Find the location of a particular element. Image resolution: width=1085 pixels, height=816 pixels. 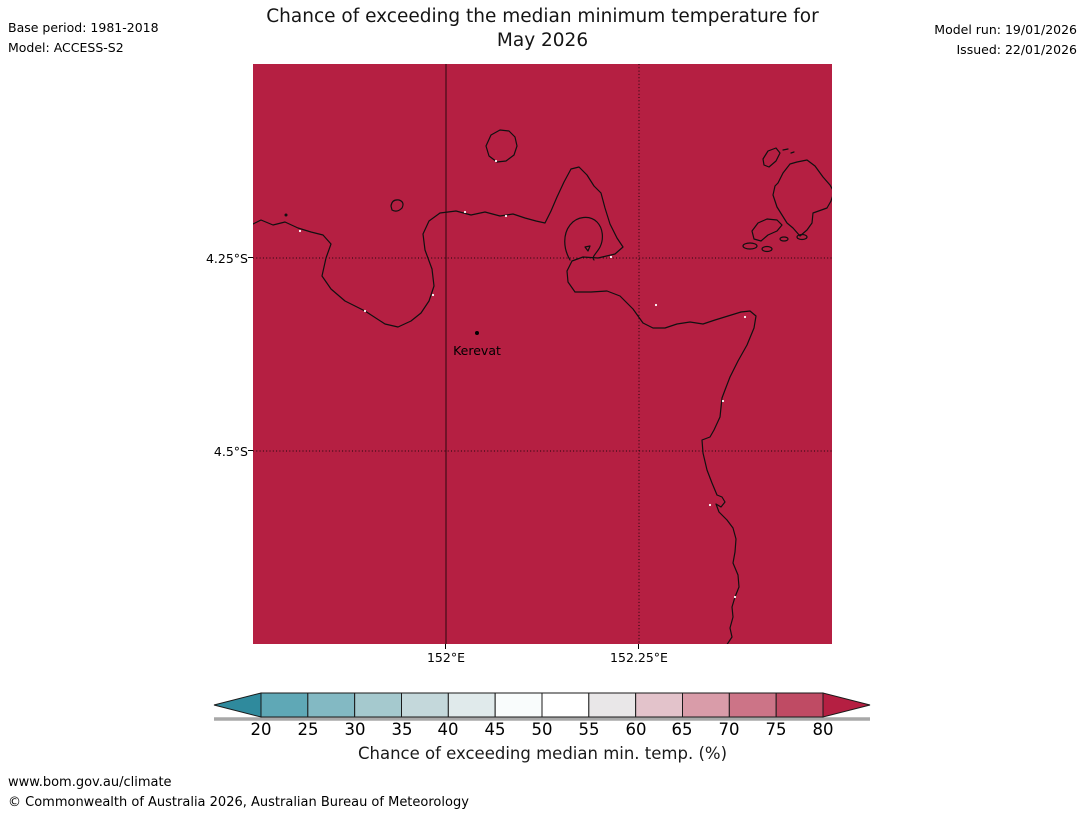

lat-label-4-25s: 4.25°S is located at coordinates (226, 258).